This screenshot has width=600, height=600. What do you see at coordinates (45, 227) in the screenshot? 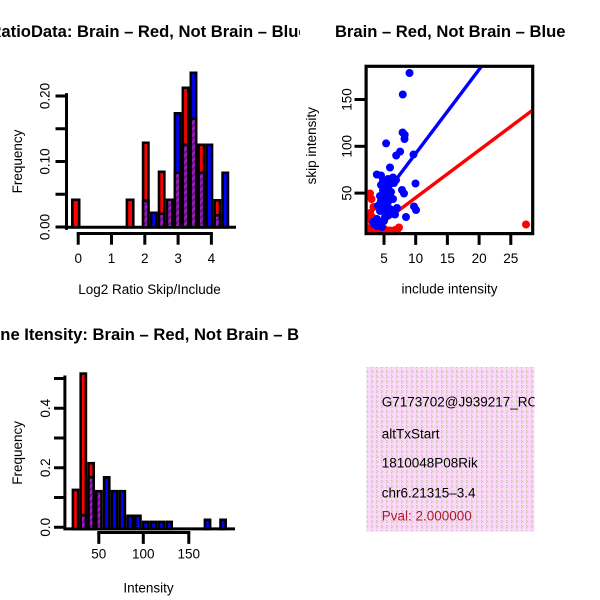
I see `svg-text: 0.00` at bounding box center [45, 227].